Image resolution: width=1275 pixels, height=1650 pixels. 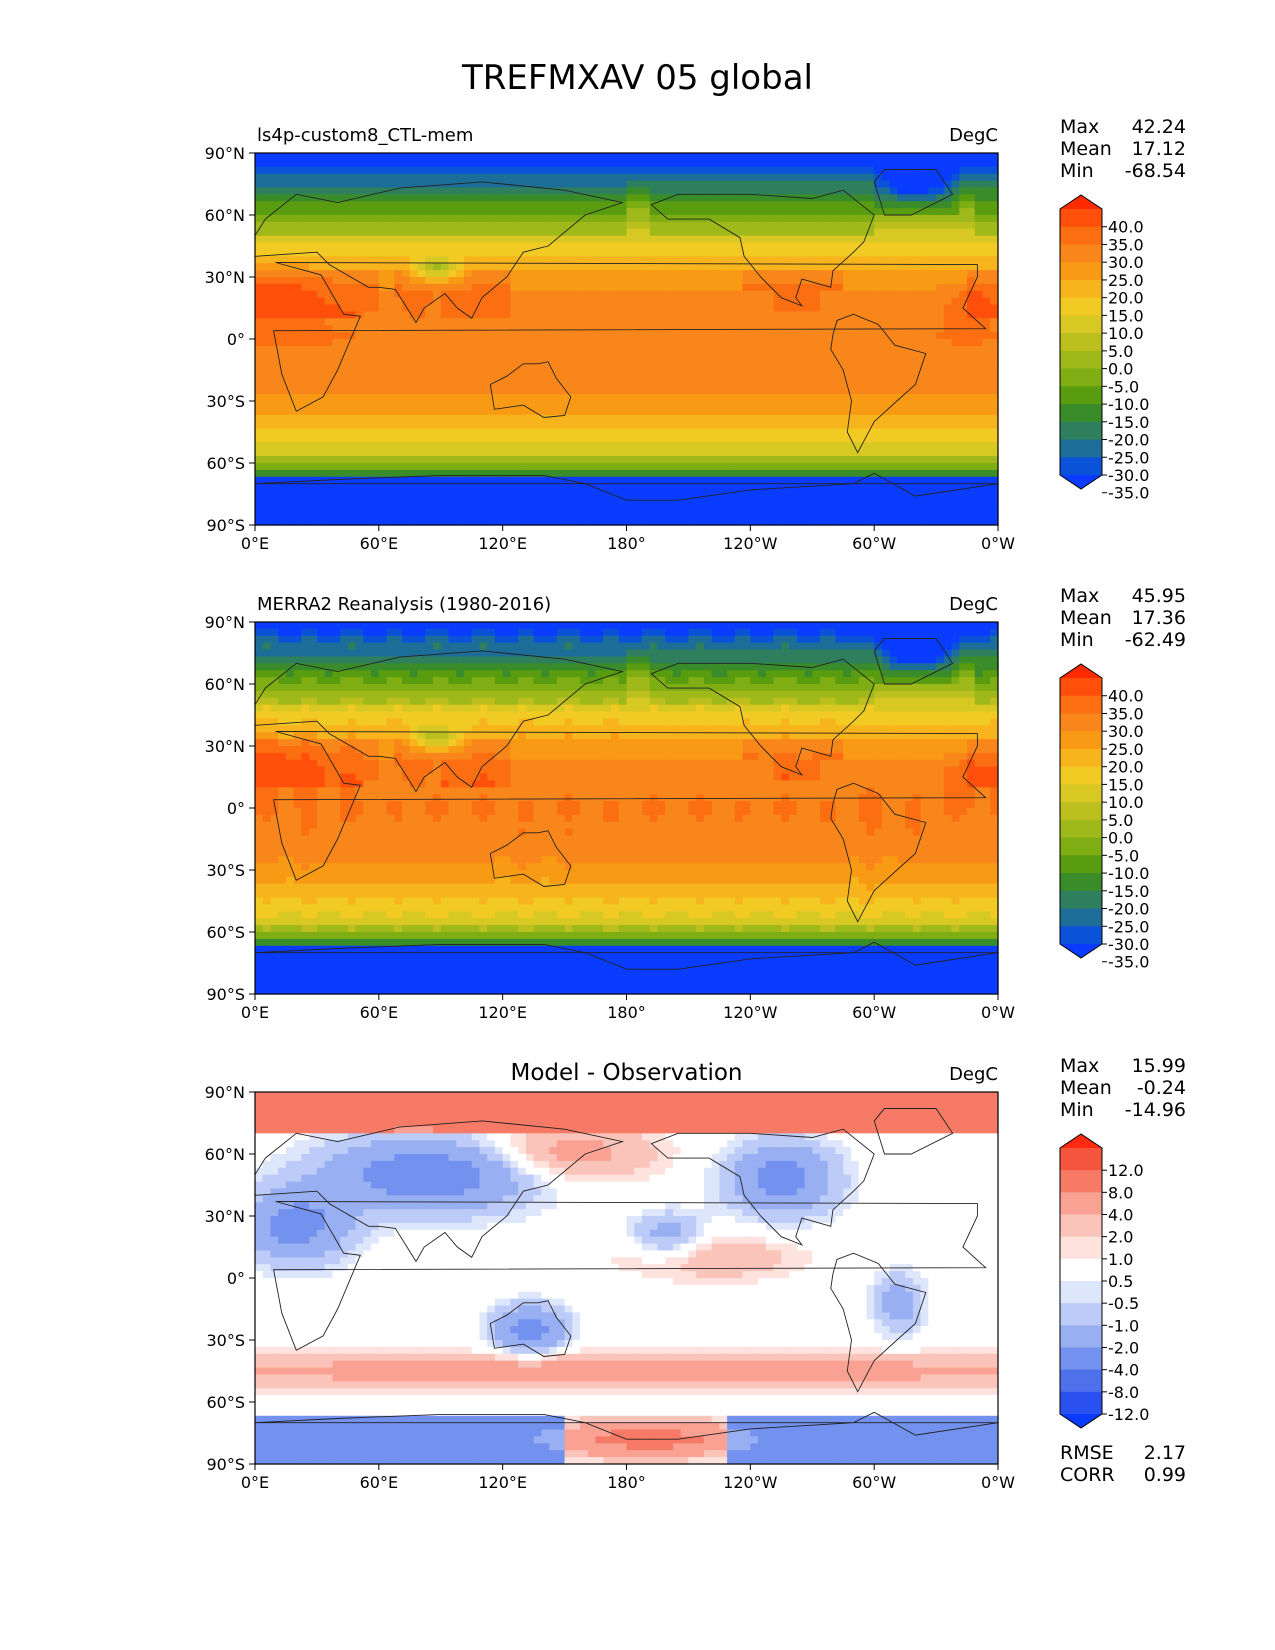 What do you see at coordinates (1087, 1475) in the screenshot?
I see `stat-label: CORR` at bounding box center [1087, 1475].